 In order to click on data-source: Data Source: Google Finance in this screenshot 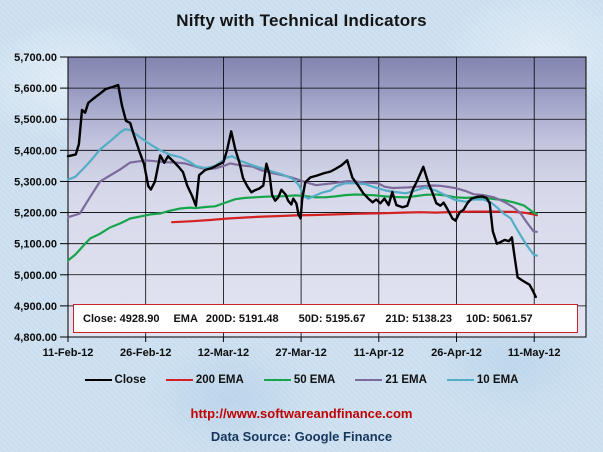, I will do `click(301, 436)`.